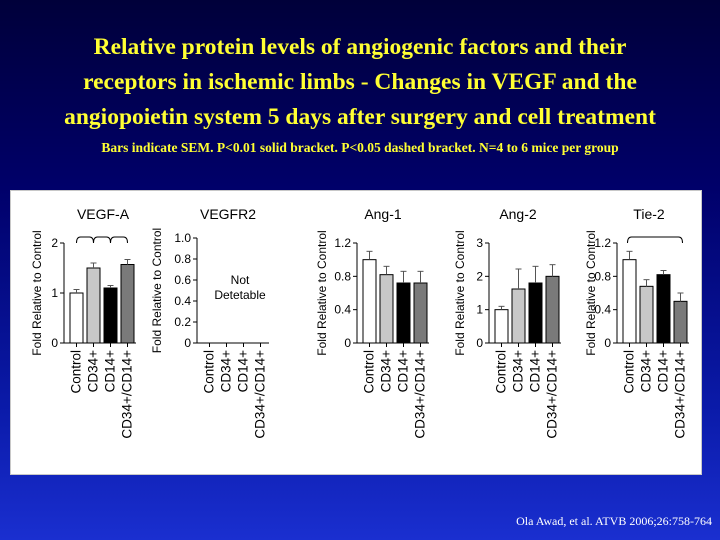  What do you see at coordinates (182, 322) in the screenshot?
I see `y-tick-label: 0.2` at bounding box center [182, 322].